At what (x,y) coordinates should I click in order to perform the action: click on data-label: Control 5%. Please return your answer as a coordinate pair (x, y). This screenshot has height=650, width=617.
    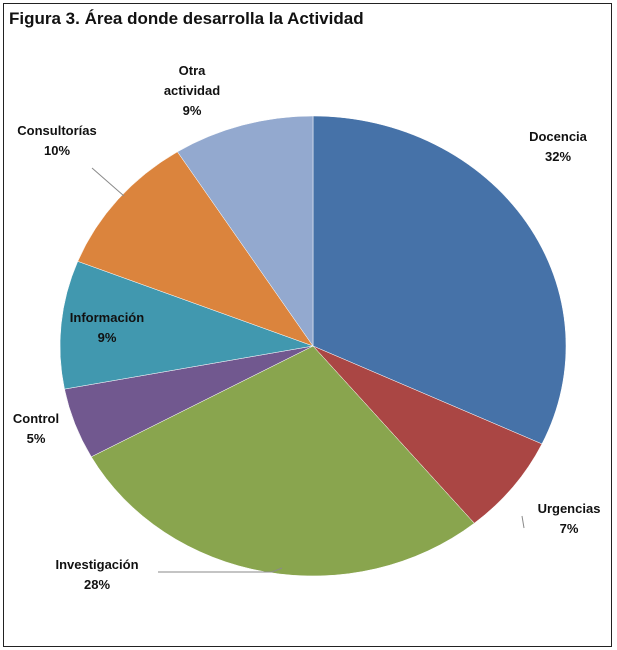
    Looking at the image, I should click on (36, 428).